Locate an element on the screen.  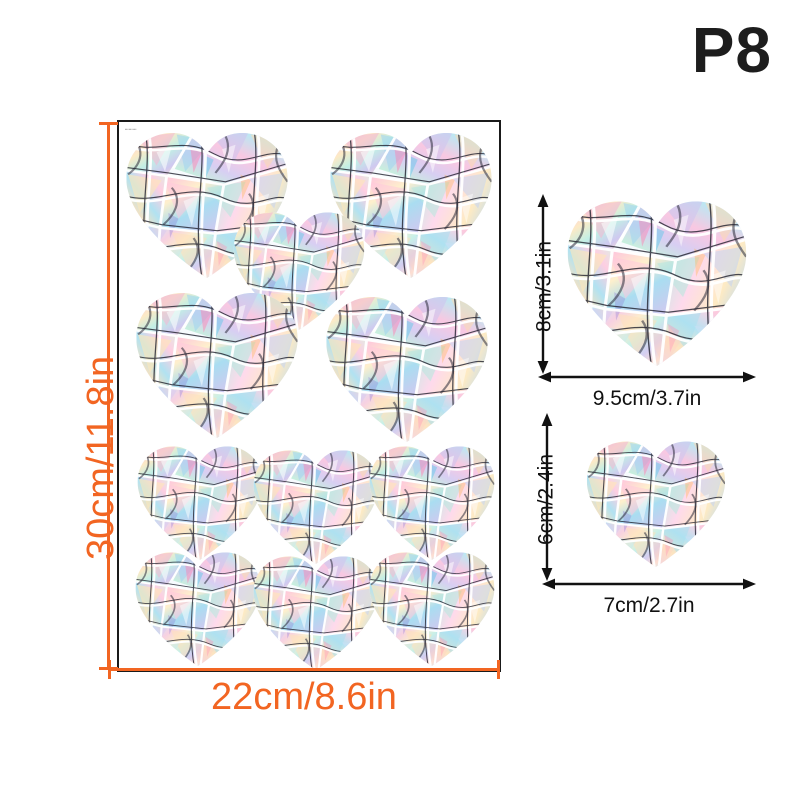
large-heart-height-arrow is located at coordinates (543, 284).